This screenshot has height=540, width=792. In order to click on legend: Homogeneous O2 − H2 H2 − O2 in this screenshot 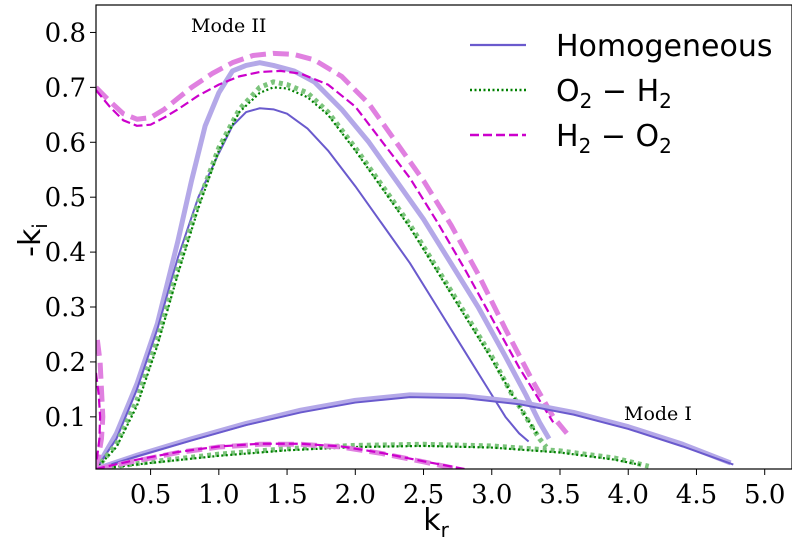, I will do `click(621, 93)`.